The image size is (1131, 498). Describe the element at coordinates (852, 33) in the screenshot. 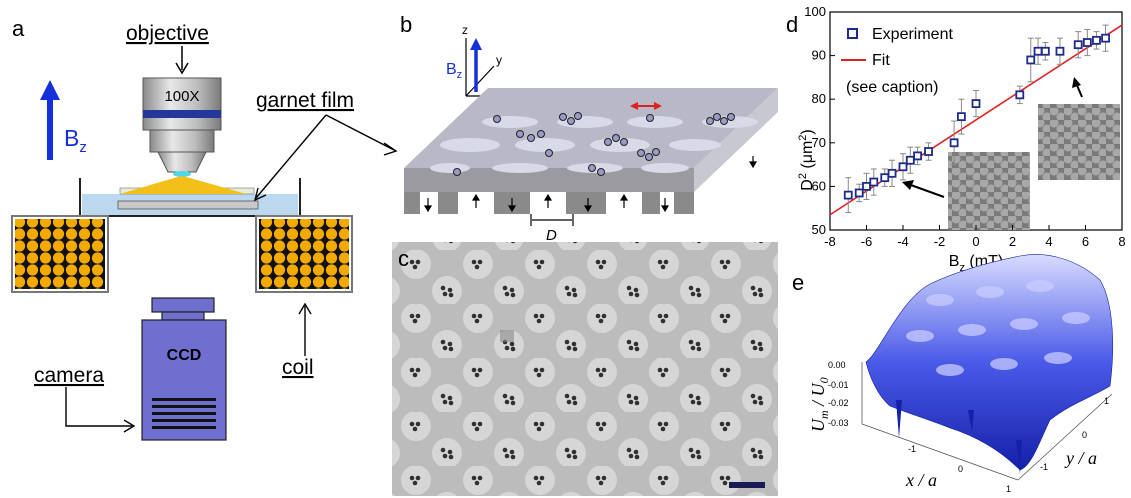

I see `legend-experiment-marker` at that location.